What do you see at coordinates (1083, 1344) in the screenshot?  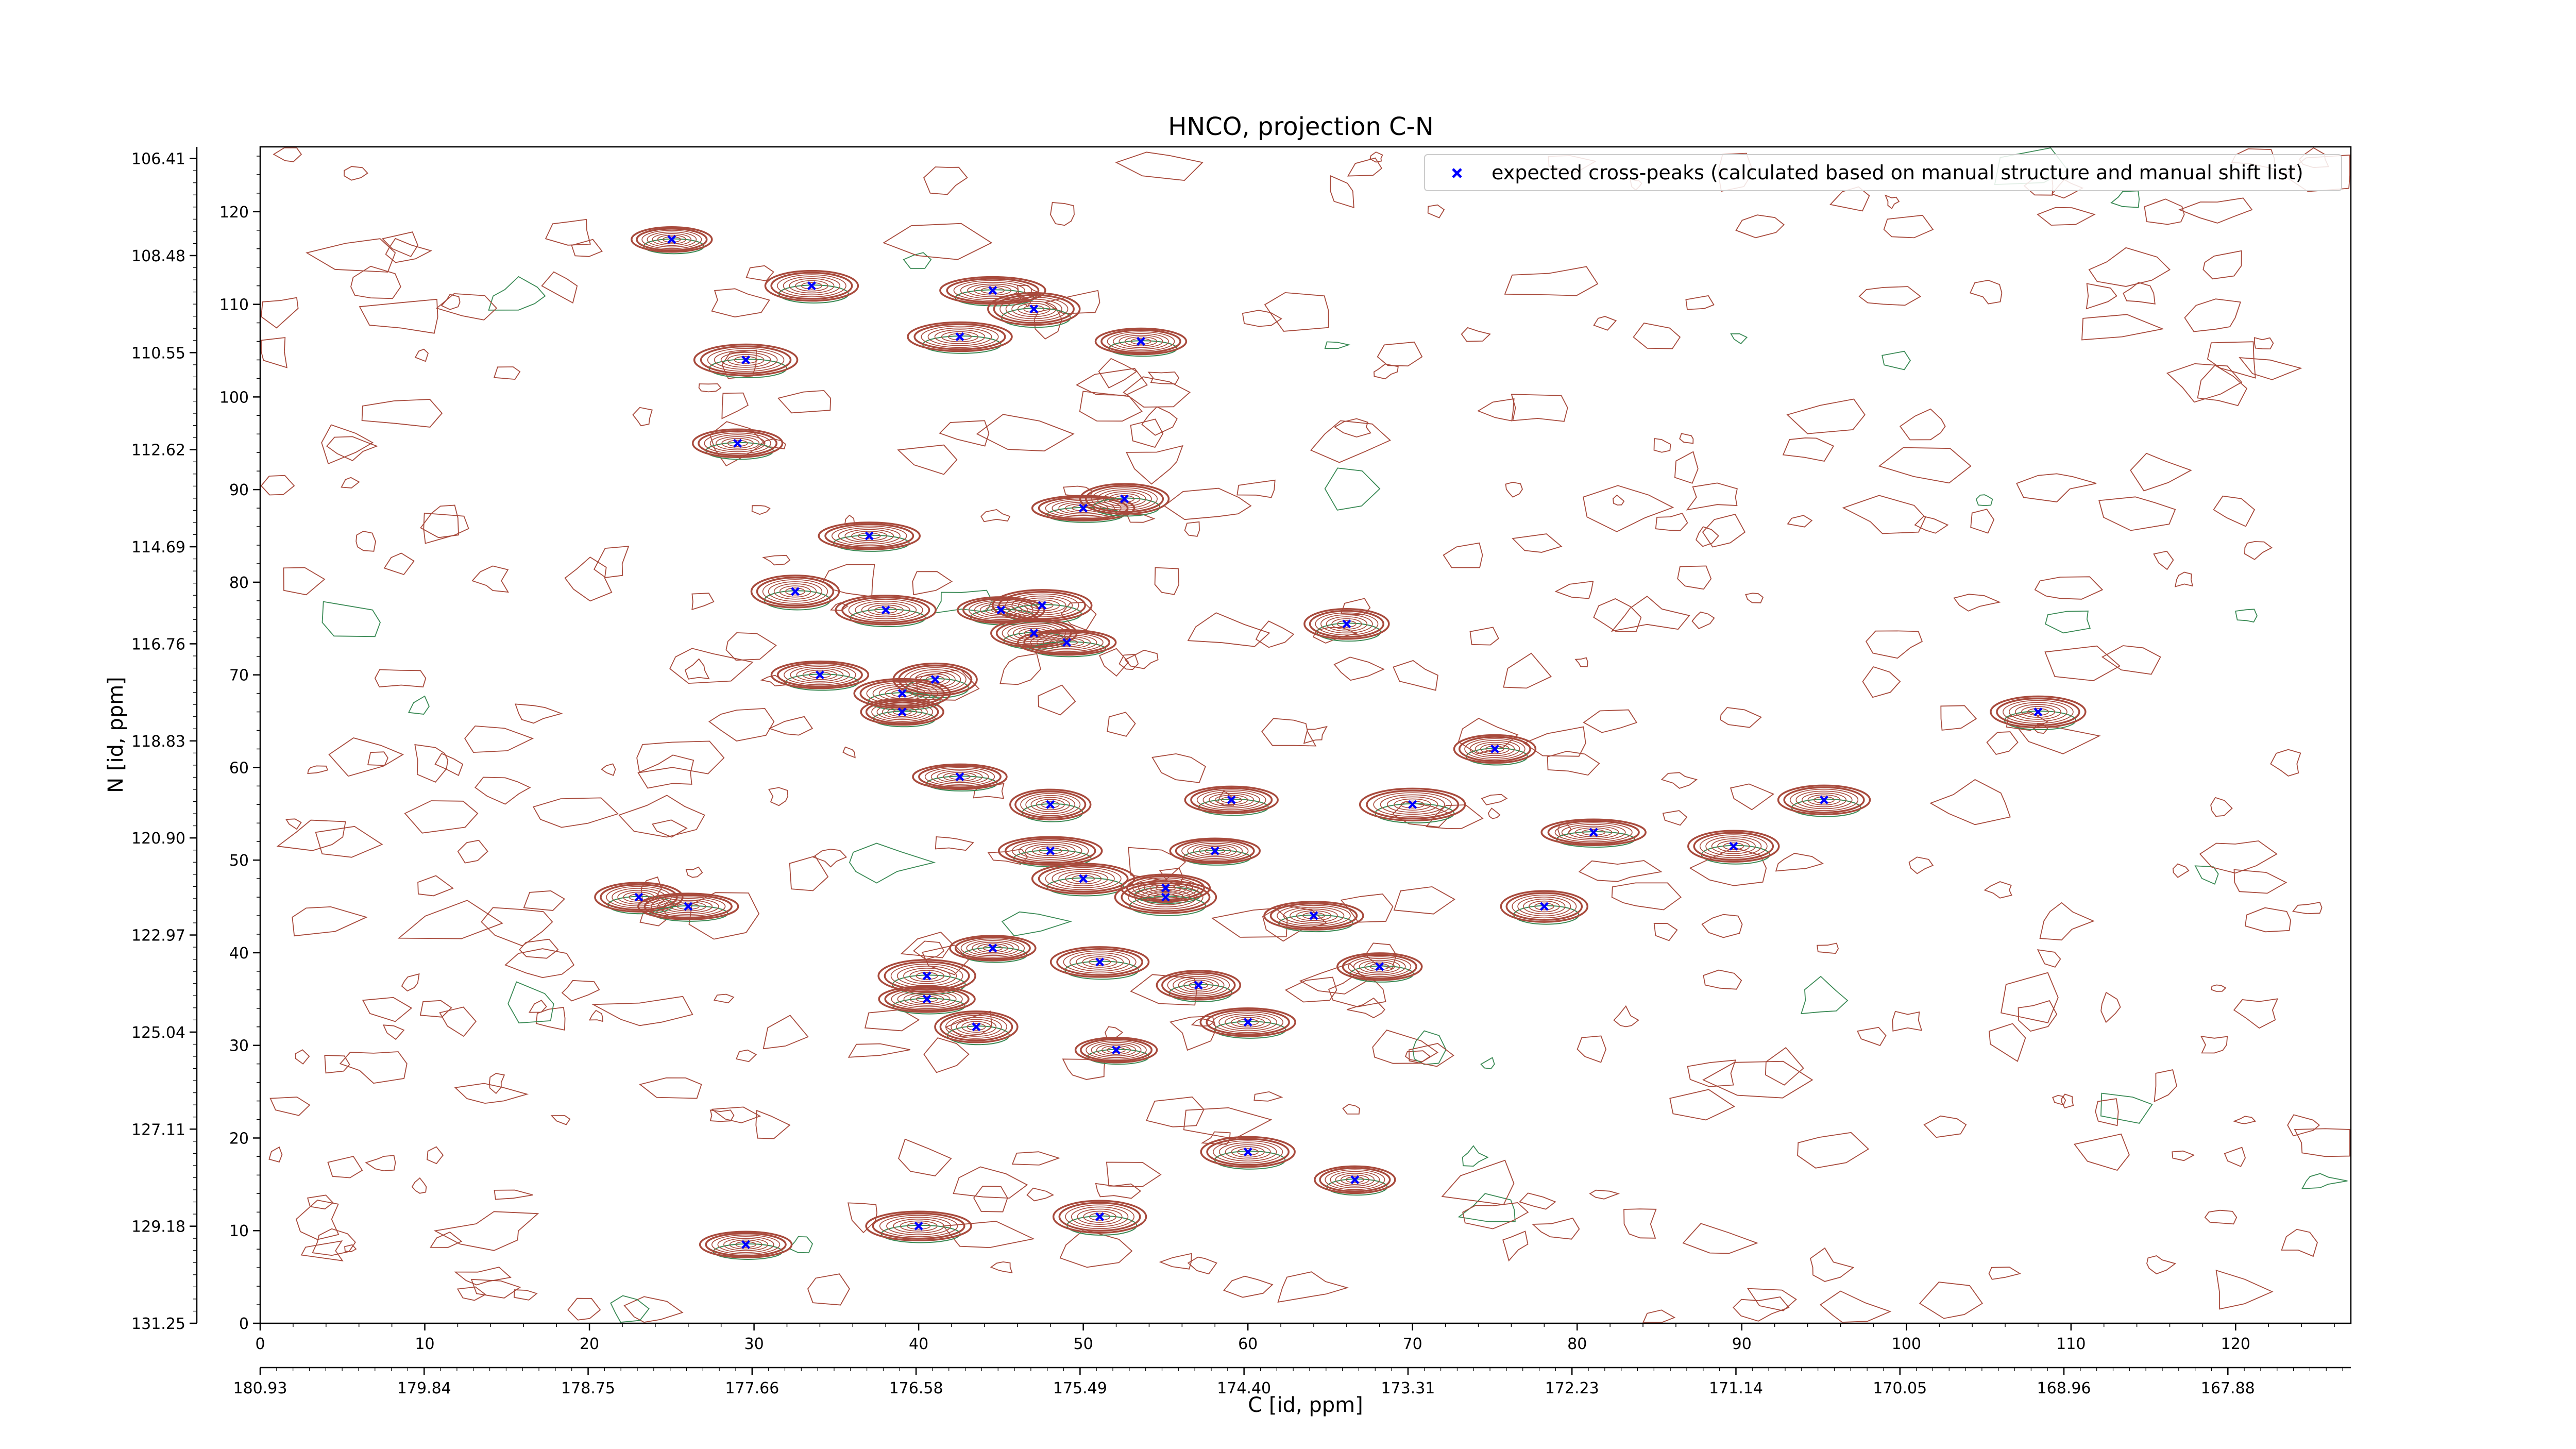 I see `x-tick-label: 50` at bounding box center [1083, 1344].